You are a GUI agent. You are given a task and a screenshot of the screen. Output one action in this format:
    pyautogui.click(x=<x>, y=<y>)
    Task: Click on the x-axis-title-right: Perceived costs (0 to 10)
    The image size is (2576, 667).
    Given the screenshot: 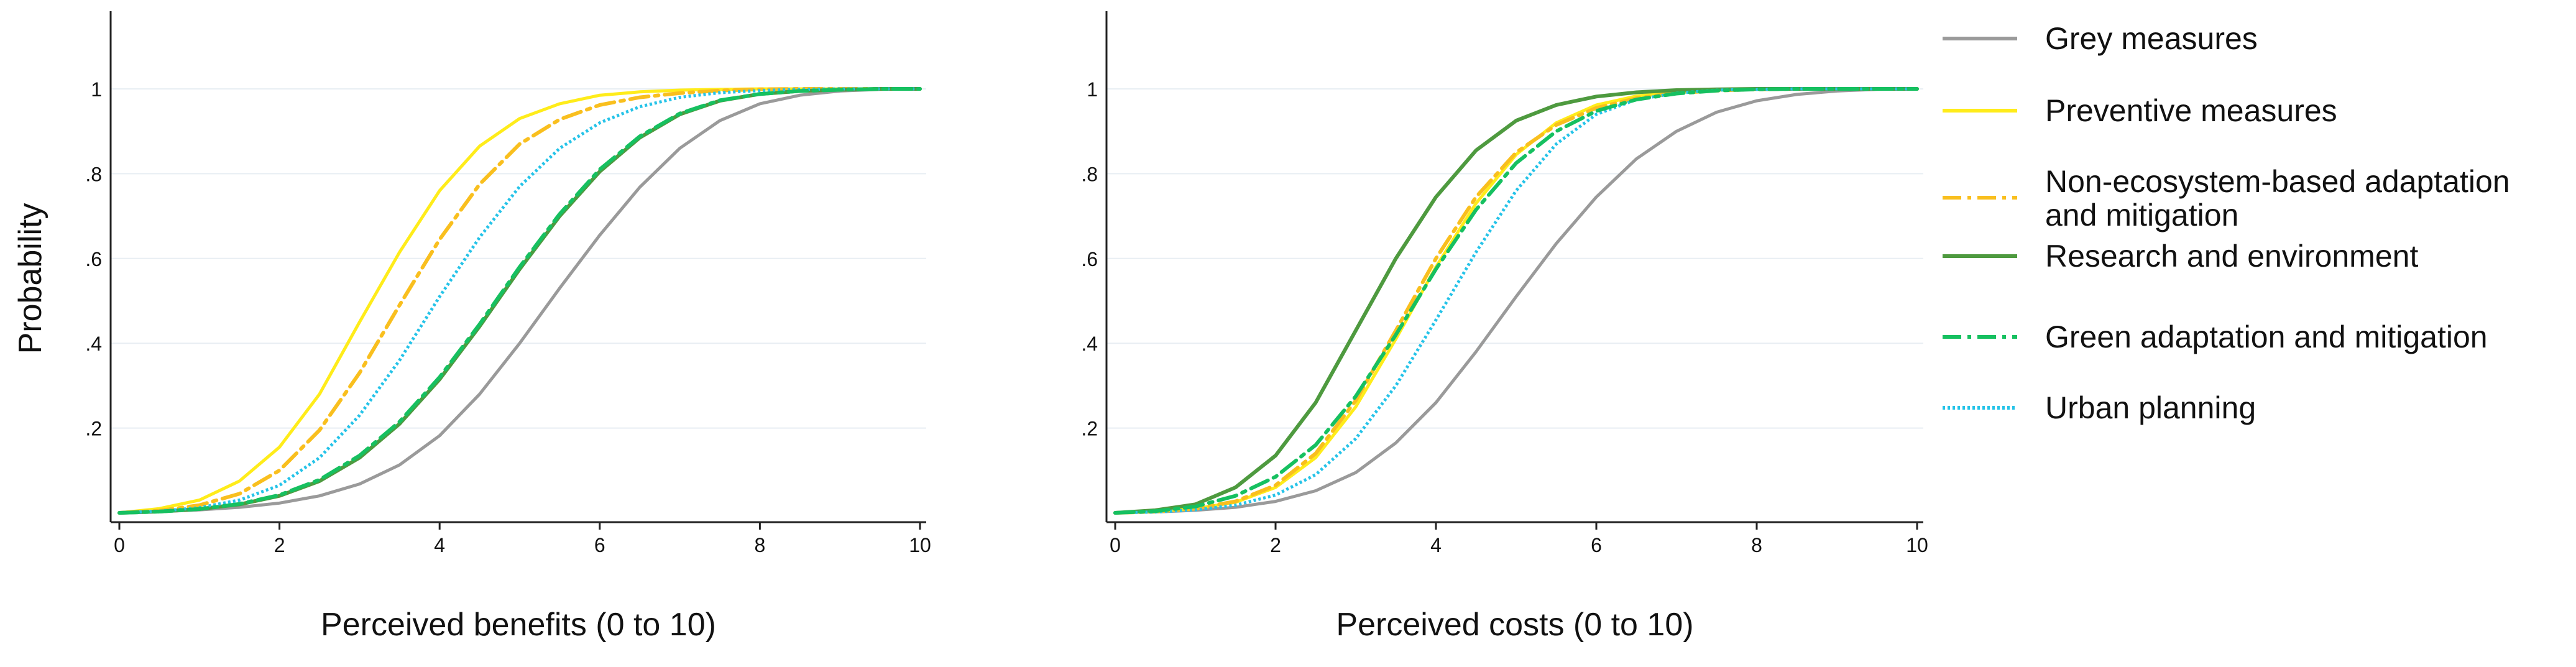 What is the action you would take?
    pyautogui.click(x=1514, y=625)
    